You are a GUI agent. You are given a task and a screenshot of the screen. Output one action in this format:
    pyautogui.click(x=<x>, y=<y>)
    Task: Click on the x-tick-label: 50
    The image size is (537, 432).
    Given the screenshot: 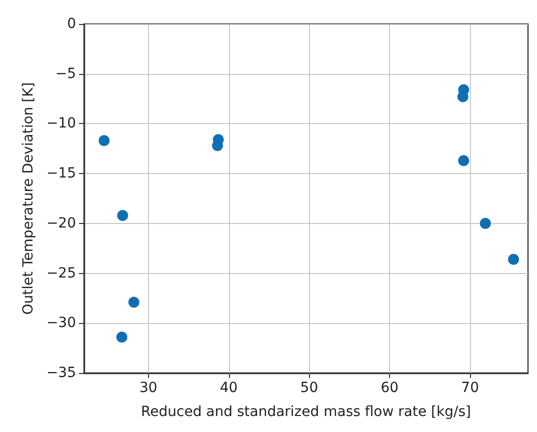 What is the action you would take?
    pyautogui.click(x=309, y=388)
    